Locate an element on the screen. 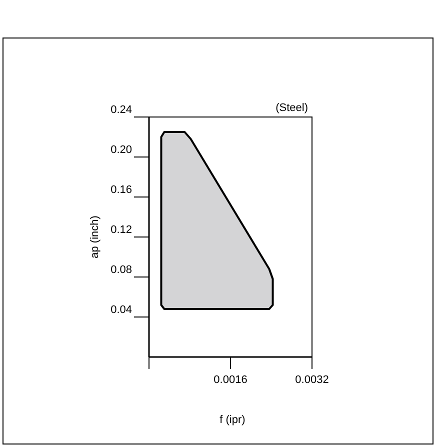 This screenshot has height=447, width=436. y-tick-label: 0.04 is located at coordinates (121, 310).